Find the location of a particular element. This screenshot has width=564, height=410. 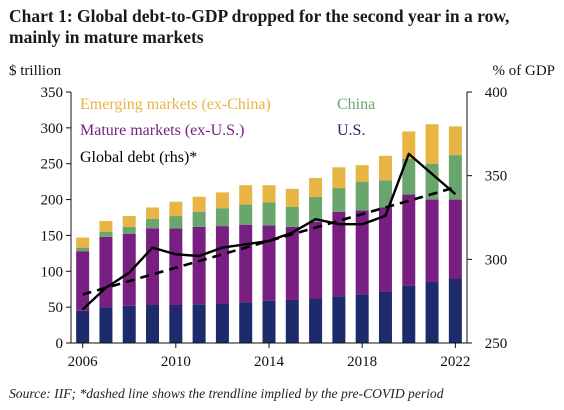

right-tick-label-300: 300 is located at coordinates (496, 260).